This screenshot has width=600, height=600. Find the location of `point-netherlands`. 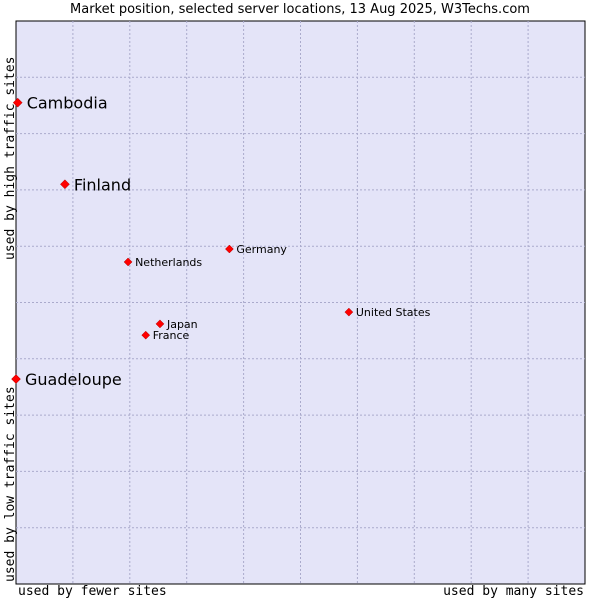

point-netherlands is located at coordinates (128, 262).